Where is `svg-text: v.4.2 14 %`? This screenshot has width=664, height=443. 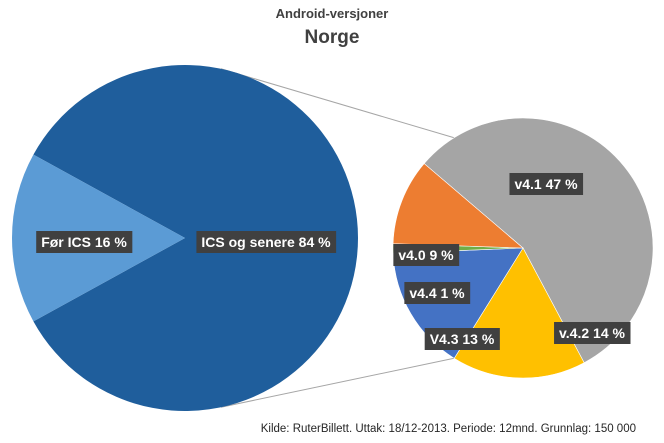 svg-text: v.4.2 14 % is located at coordinates (592, 333).